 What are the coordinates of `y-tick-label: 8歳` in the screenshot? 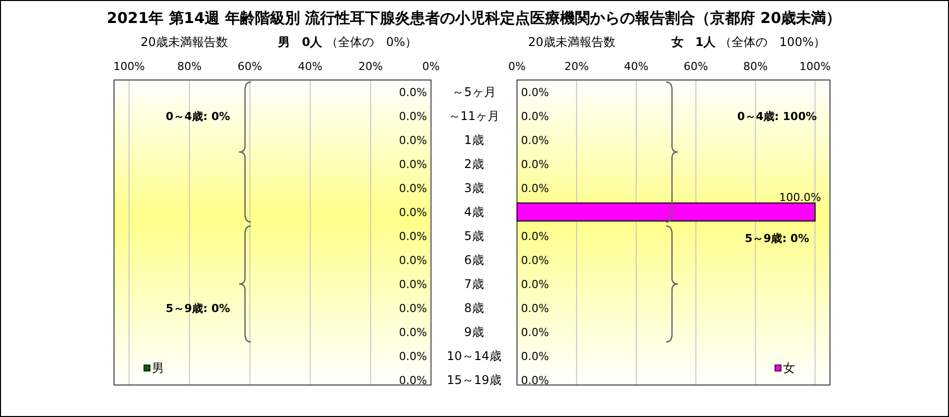 It's located at (474, 308).